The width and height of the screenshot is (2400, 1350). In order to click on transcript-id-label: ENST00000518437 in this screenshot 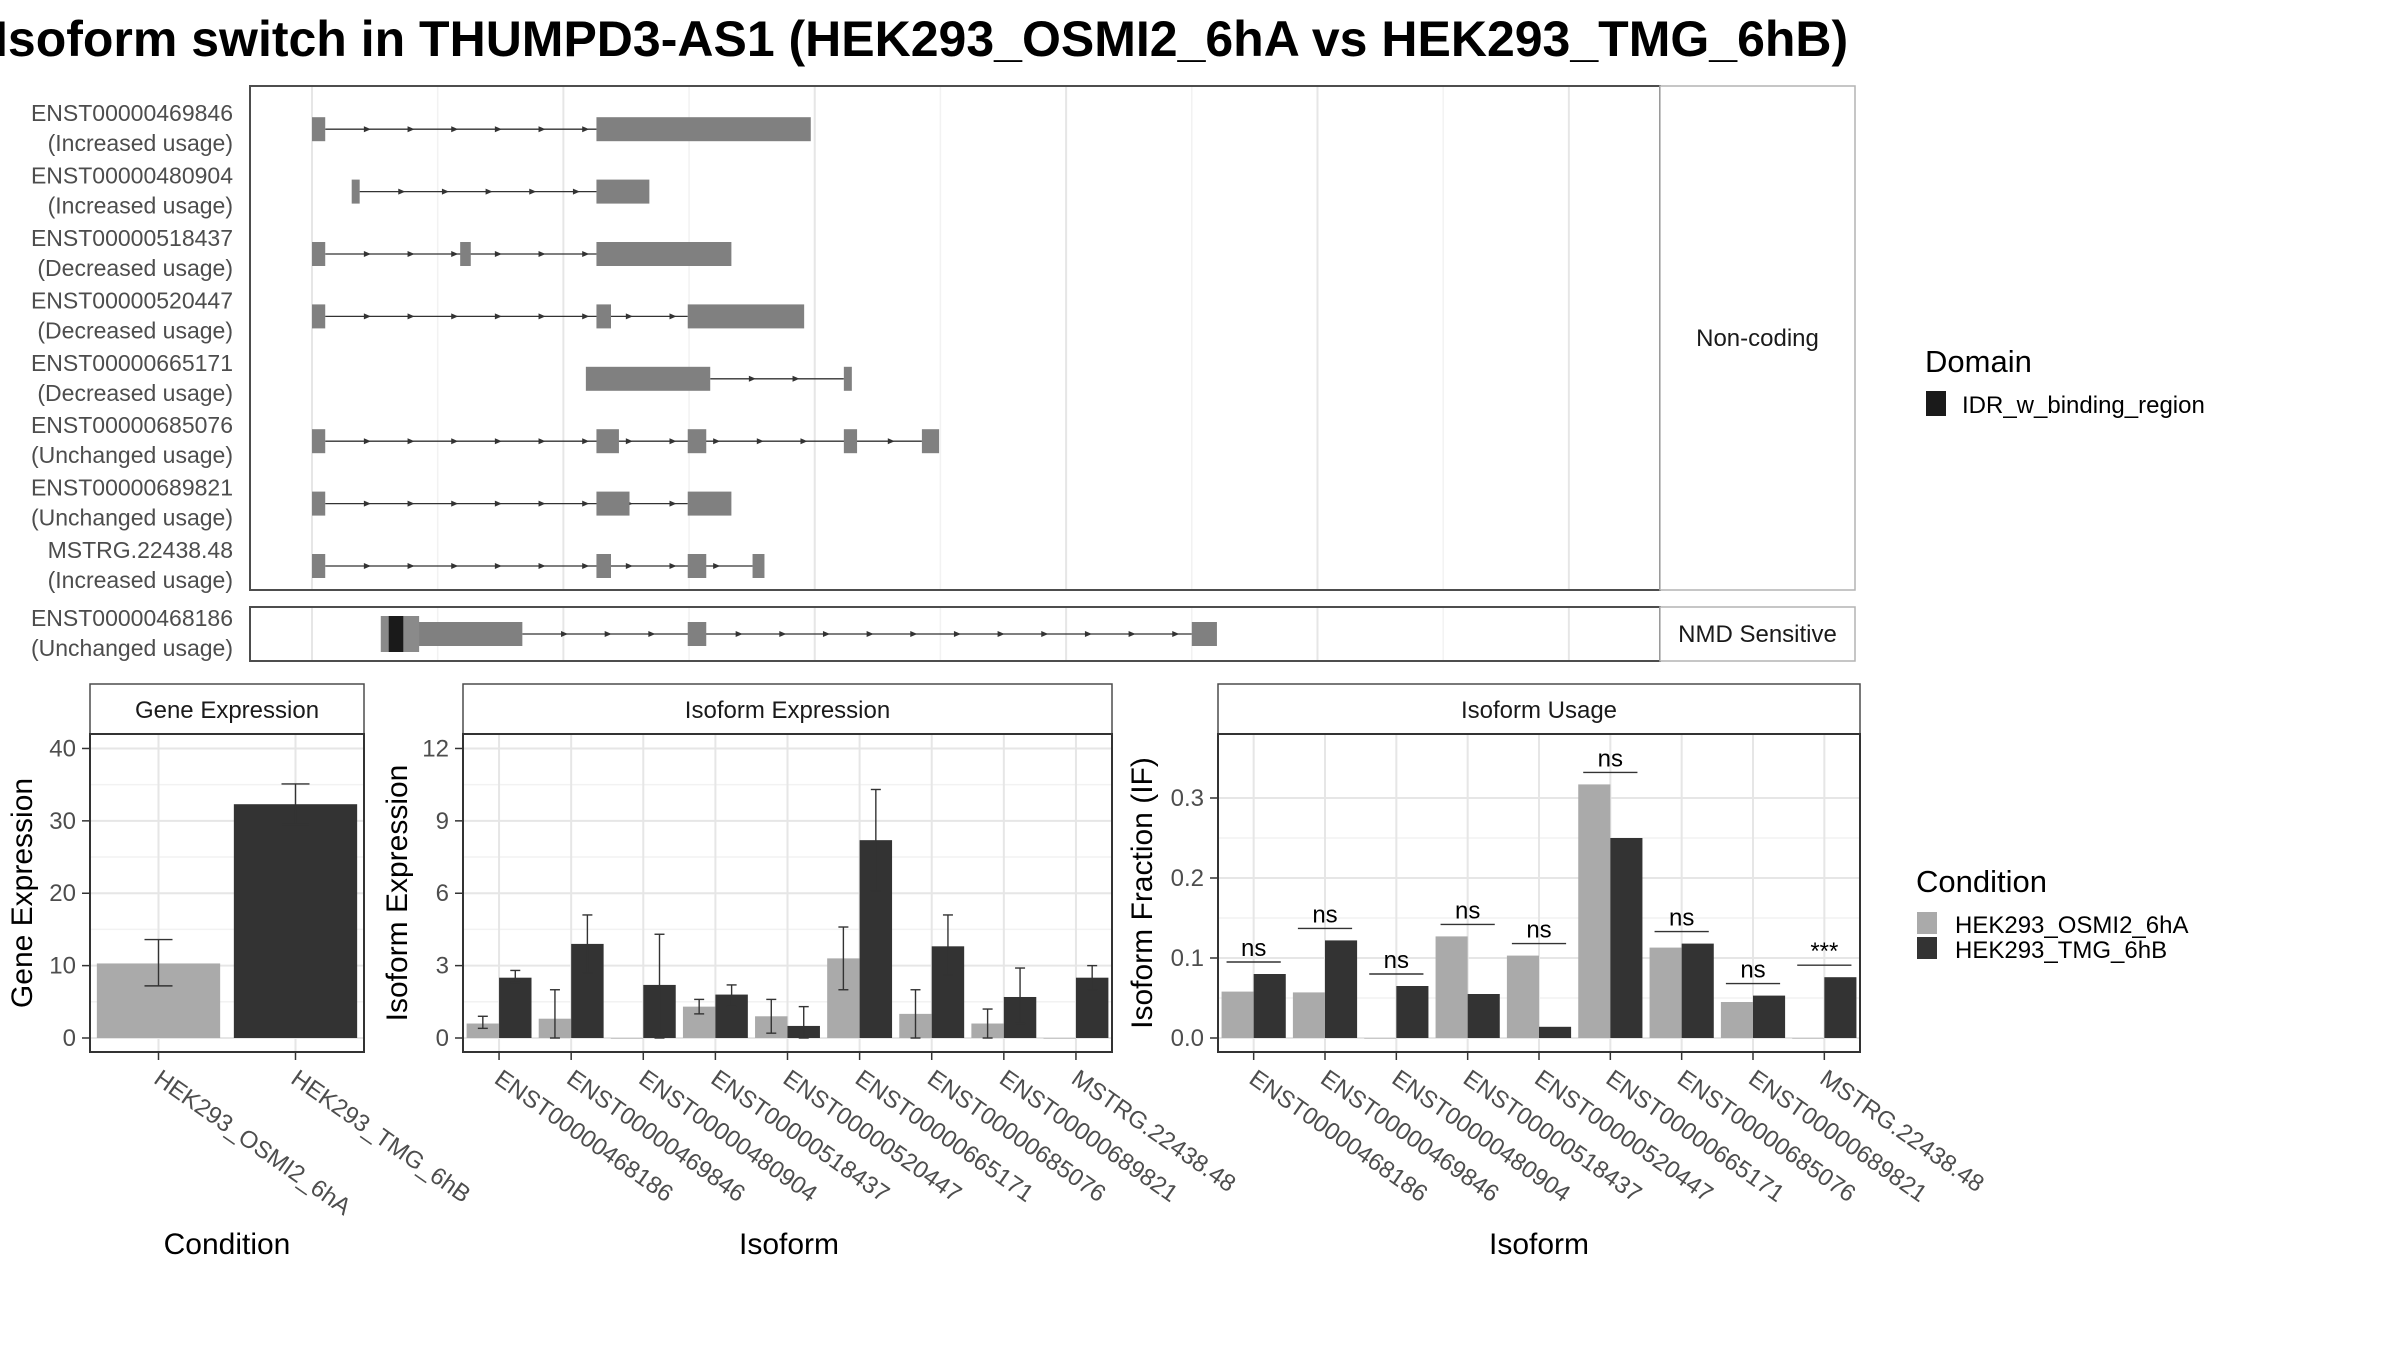, I will do `click(132, 238)`.